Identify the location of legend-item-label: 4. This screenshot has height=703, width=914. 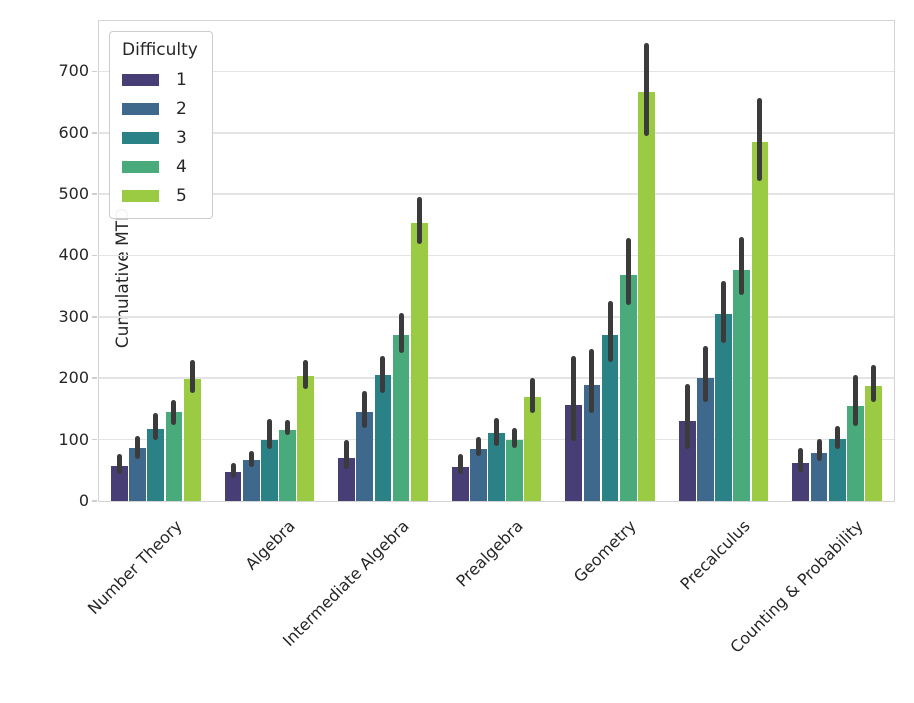
(181, 167).